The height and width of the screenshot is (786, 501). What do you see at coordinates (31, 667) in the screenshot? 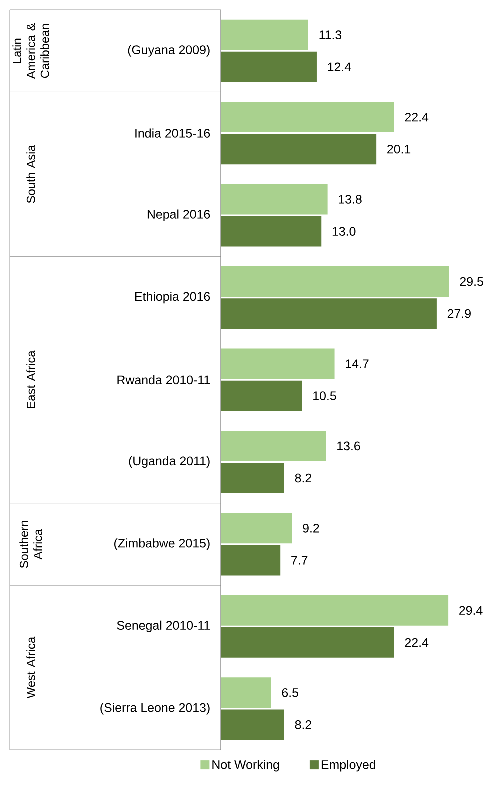
I see `text: West Africa` at bounding box center [31, 667].